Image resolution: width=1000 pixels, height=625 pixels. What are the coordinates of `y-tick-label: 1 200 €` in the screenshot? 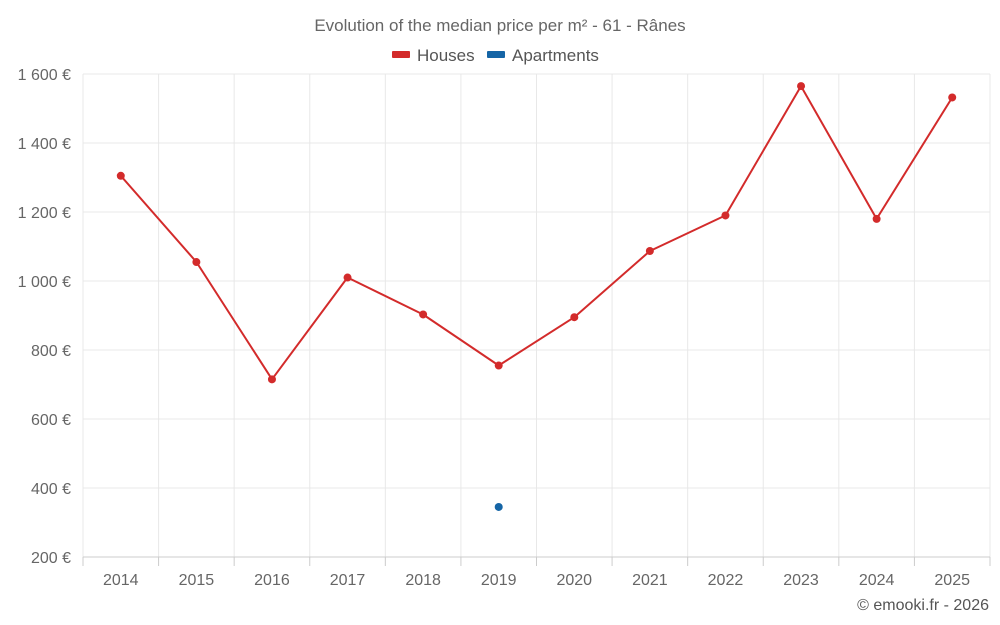 It's located at (44, 213).